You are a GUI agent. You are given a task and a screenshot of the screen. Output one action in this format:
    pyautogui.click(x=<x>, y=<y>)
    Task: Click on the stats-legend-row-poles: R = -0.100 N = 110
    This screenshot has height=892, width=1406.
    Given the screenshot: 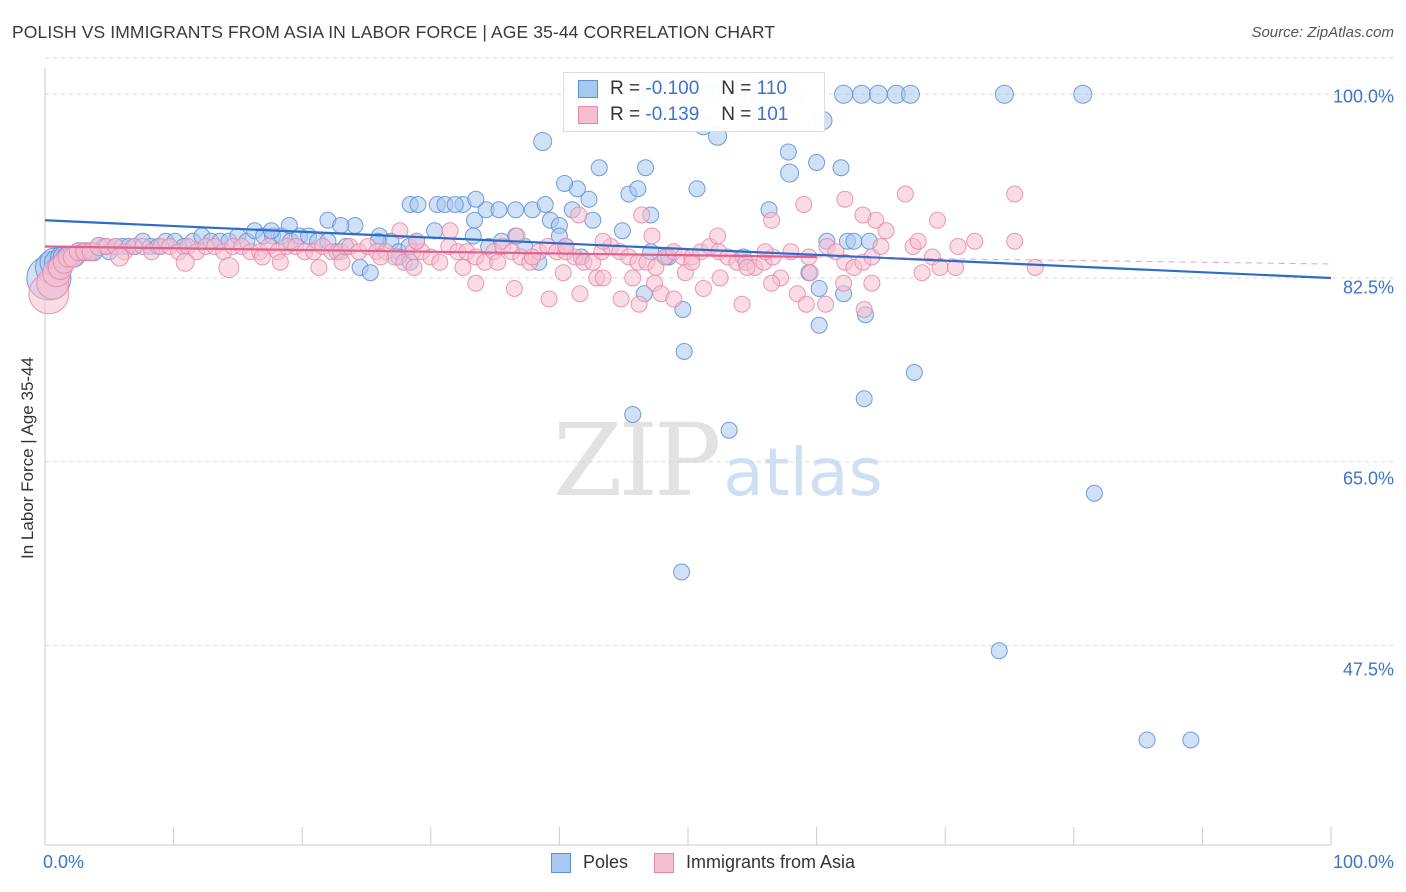 What is the action you would take?
    pyautogui.click(x=682, y=89)
    